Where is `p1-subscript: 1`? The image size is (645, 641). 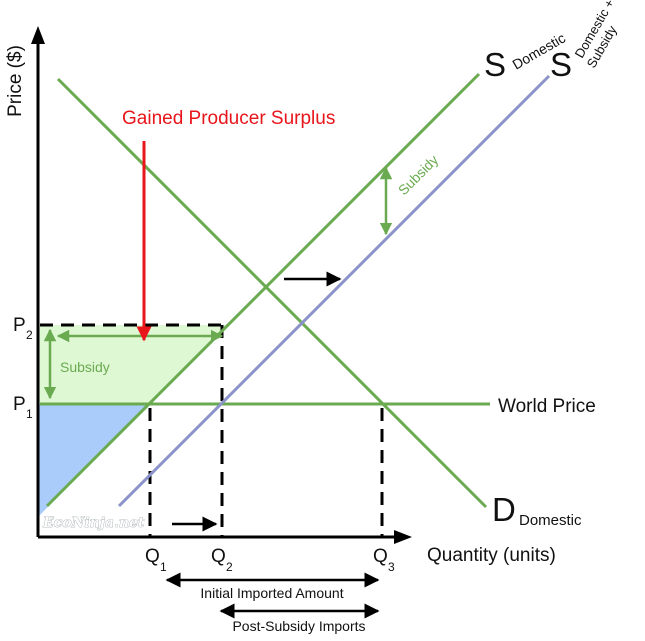
p1-subscript: 1 is located at coordinates (29, 414).